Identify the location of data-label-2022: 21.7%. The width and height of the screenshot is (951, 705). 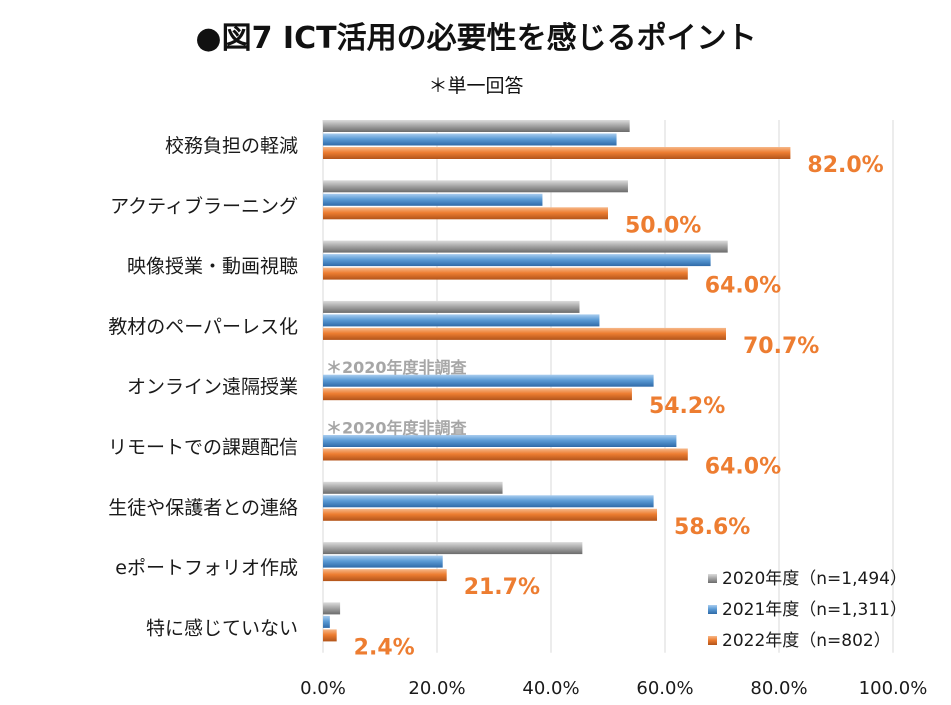
(502, 587).